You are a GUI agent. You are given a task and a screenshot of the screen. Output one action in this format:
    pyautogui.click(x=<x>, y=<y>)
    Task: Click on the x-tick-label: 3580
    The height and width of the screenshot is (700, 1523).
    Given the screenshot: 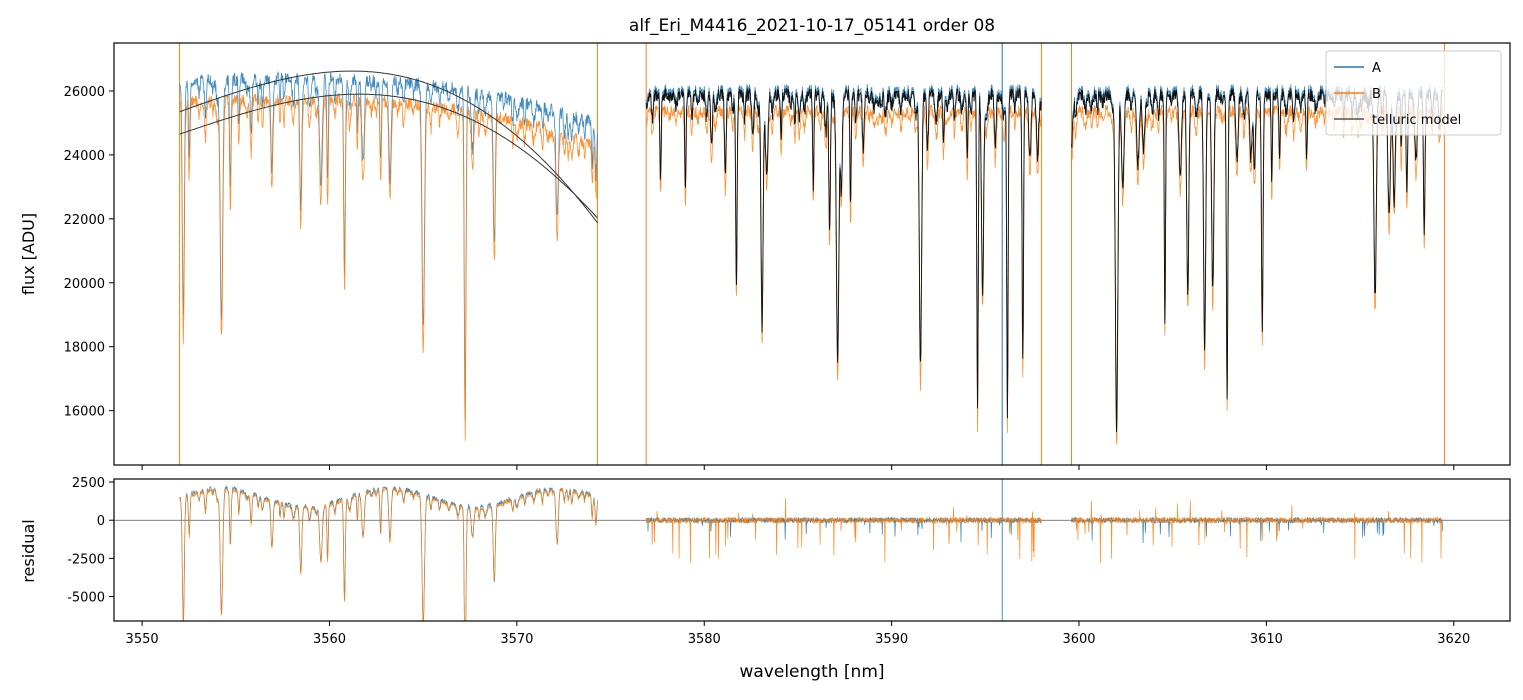 What is the action you would take?
    pyautogui.click(x=704, y=639)
    